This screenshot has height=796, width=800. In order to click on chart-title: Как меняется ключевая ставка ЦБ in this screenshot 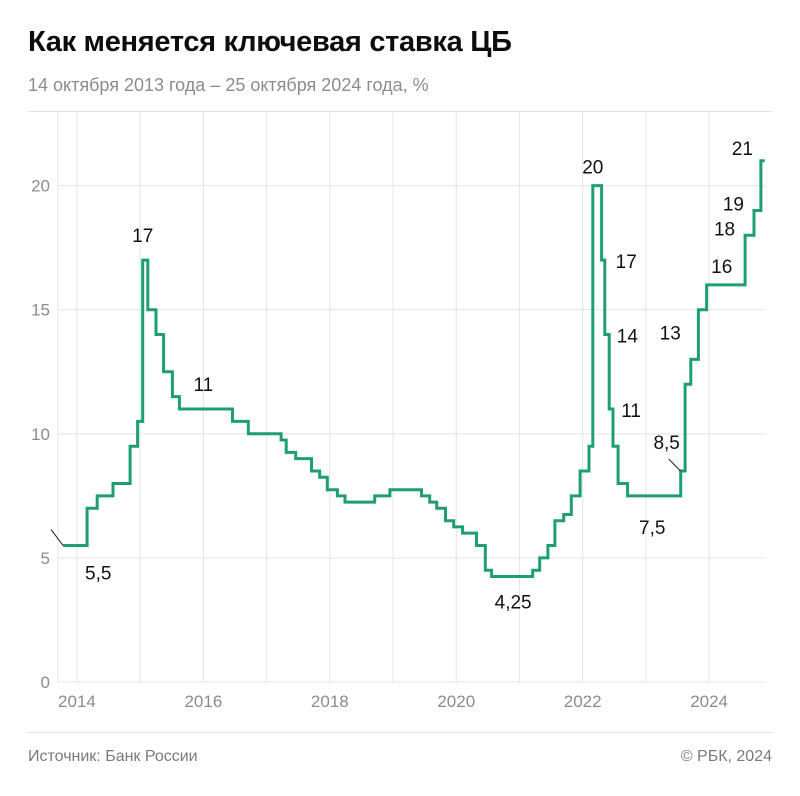, I will do `click(270, 42)`.